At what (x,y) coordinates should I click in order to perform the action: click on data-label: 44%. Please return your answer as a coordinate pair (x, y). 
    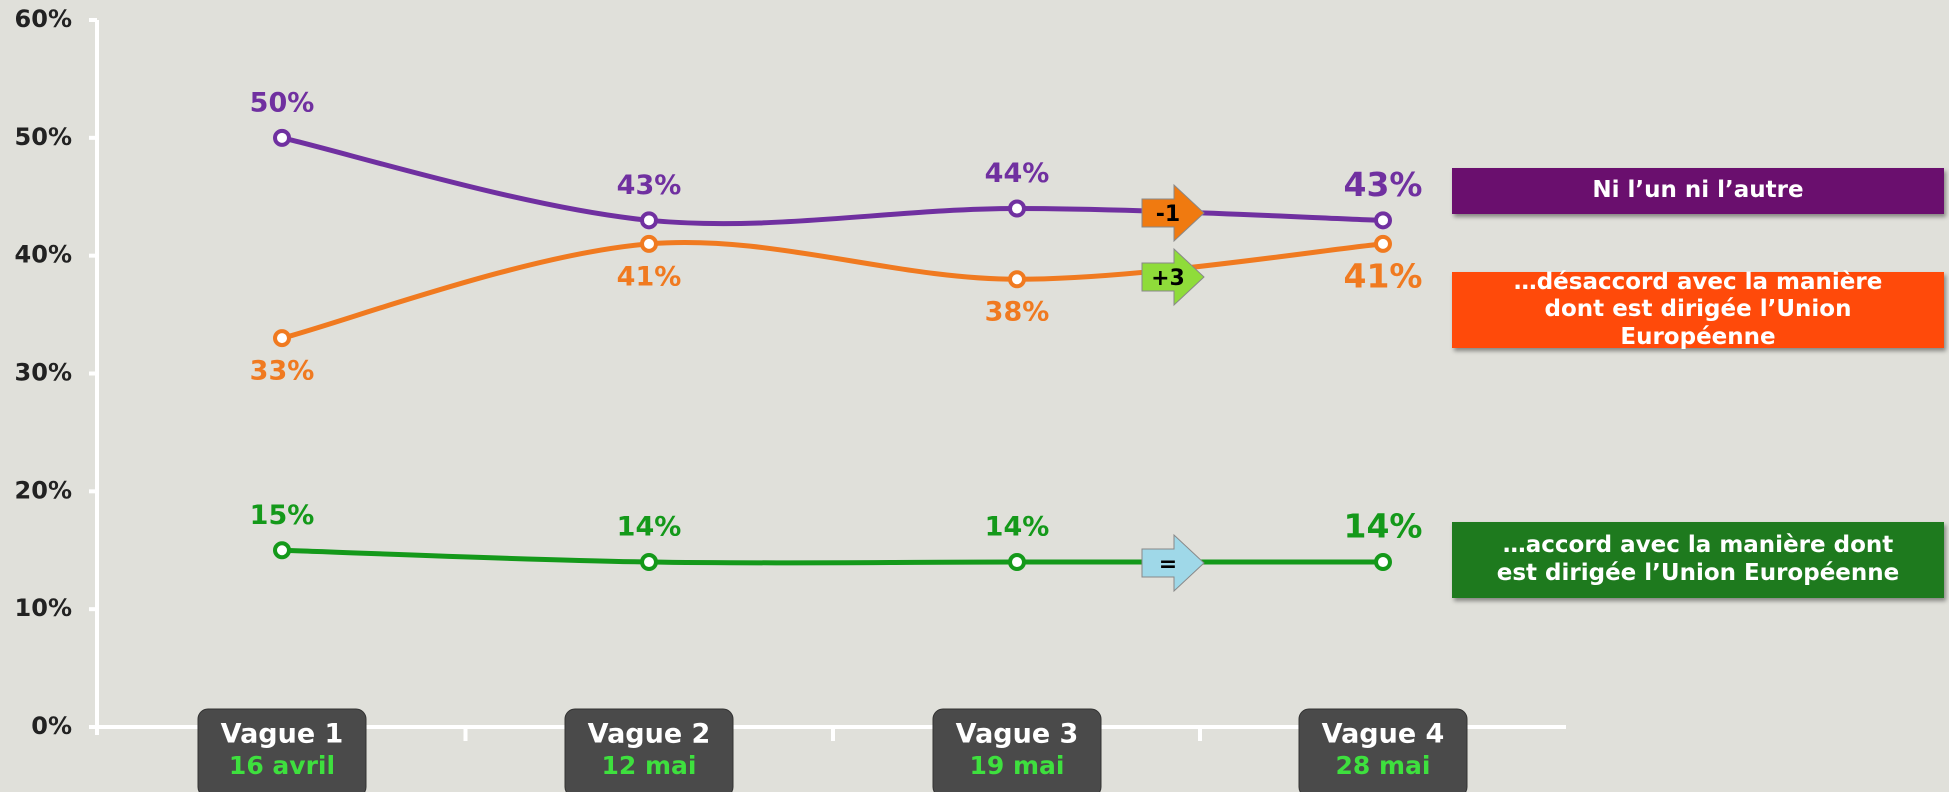
    Looking at the image, I should click on (1017, 173).